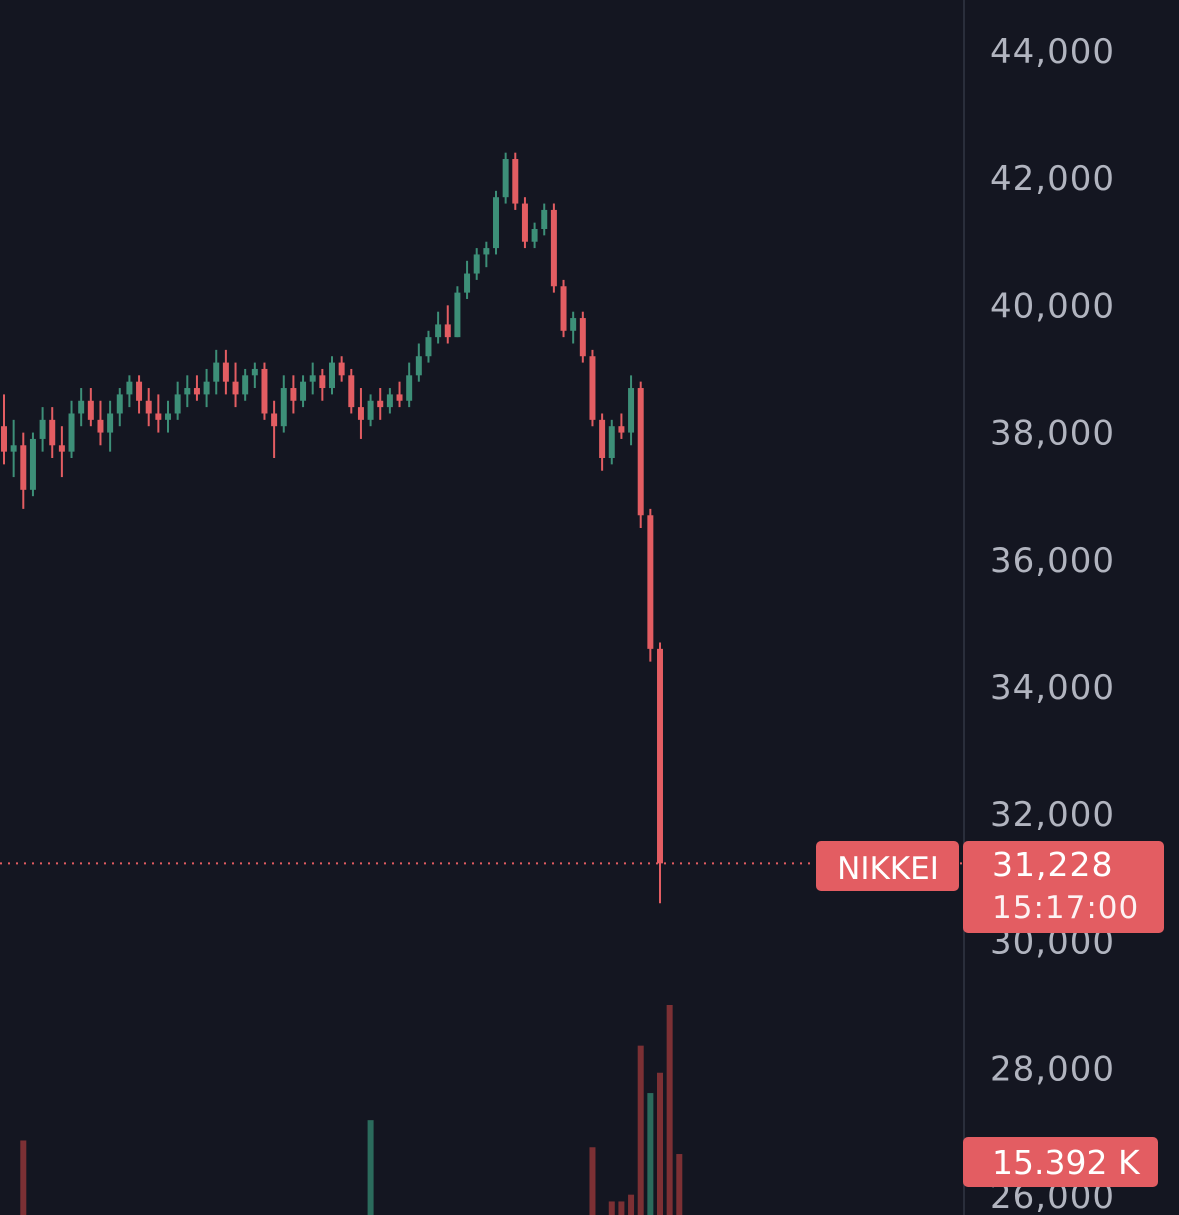  Describe the element at coordinates (1052, 52) in the screenshot. I see `y-tick-label: 44,000` at that location.